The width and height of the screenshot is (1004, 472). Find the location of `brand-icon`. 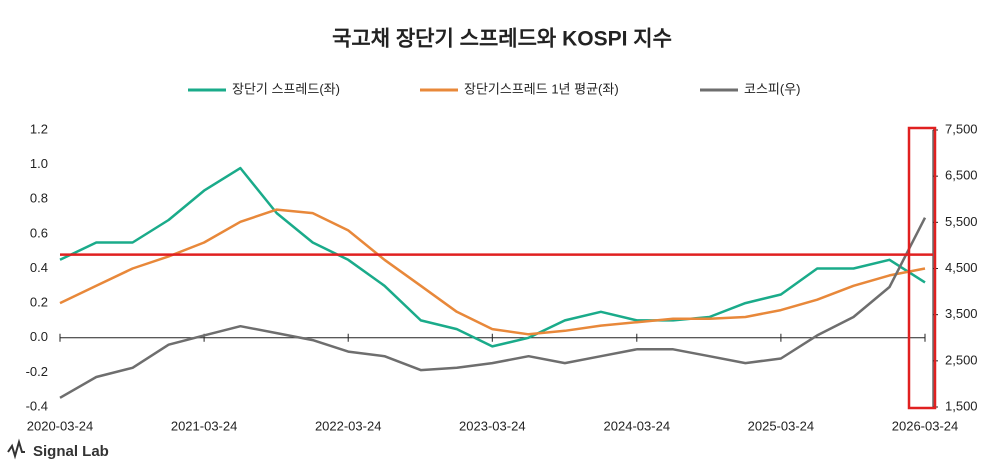

brand-icon is located at coordinates (16, 449).